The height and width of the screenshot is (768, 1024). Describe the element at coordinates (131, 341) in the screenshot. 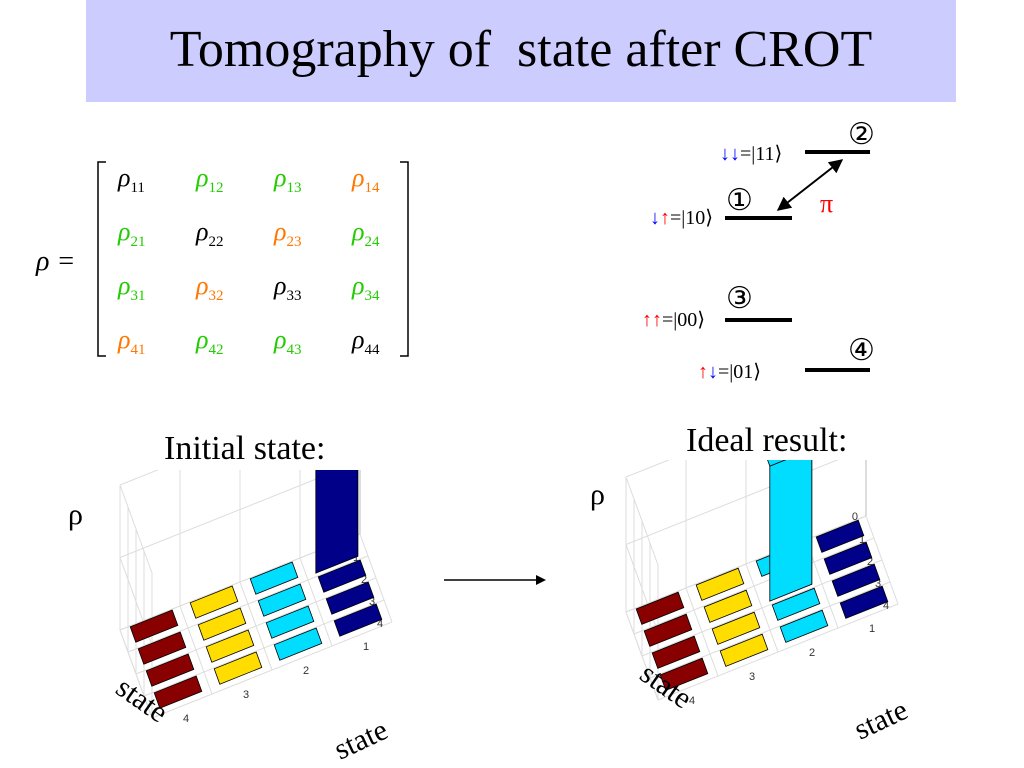

I see `matrix-entry-41: ρ41` at that location.